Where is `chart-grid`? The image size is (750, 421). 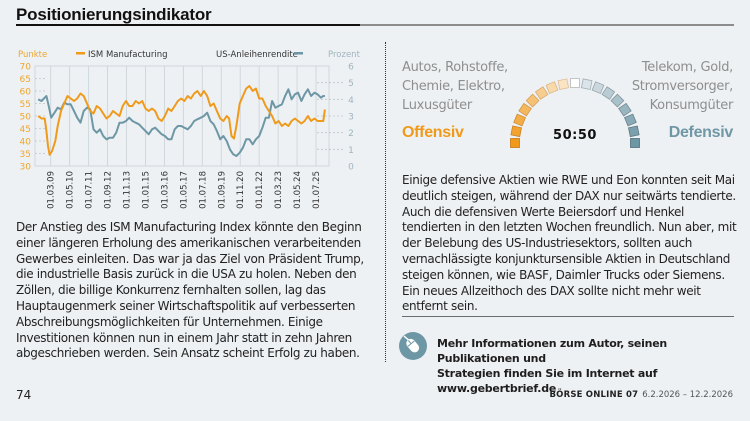
chart-grid is located at coordinates (188, 116).